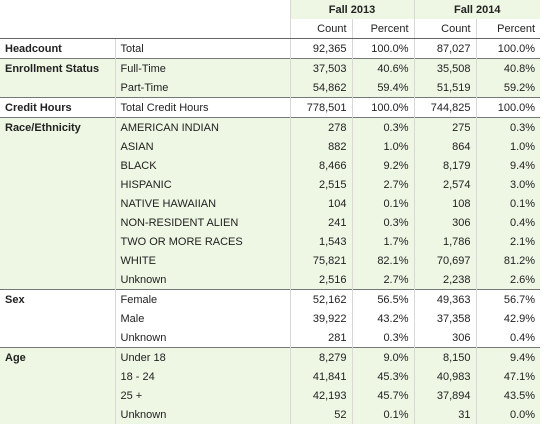  Describe the element at coordinates (383, 376) in the screenshot. I see `value-cell: 45.3%` at that location.